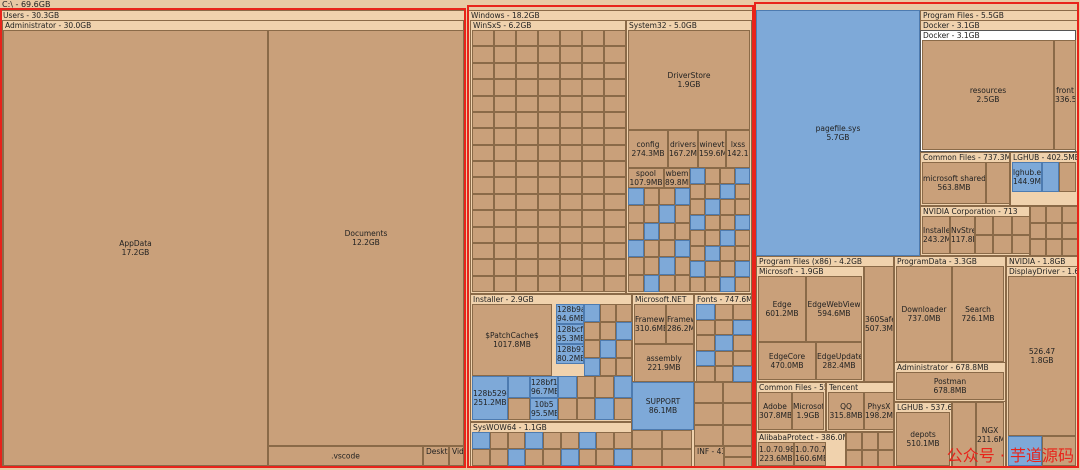 The image size is (1080, 470). What do you see at coordinates (683, 149) in the screenshot?
I see `drivers-folder: drivers 167.2MB` at bounding box center [683, 149].